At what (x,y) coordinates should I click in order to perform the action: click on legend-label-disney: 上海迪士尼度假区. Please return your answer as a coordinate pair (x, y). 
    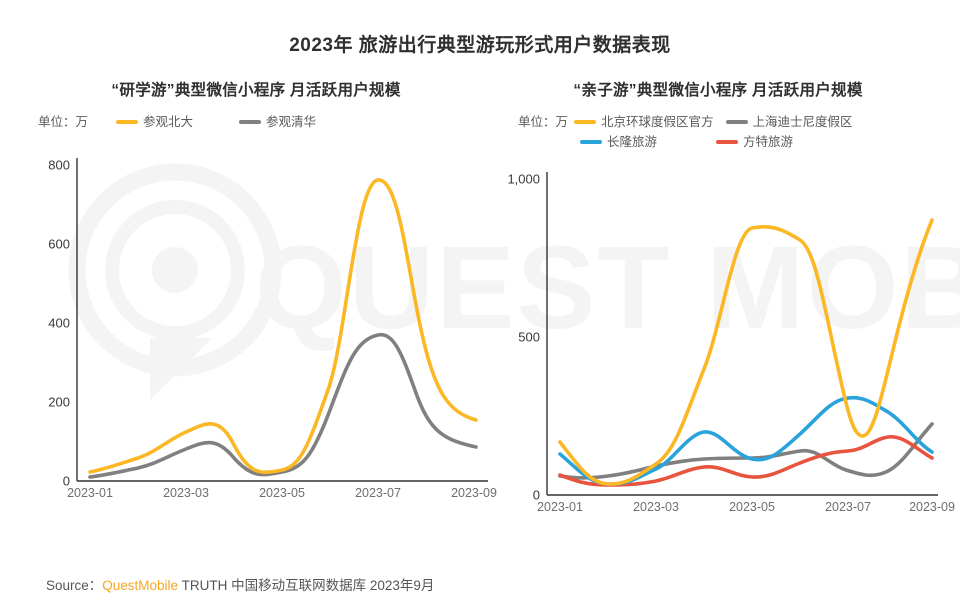
    Looking at the image, I should click on (802, 122).